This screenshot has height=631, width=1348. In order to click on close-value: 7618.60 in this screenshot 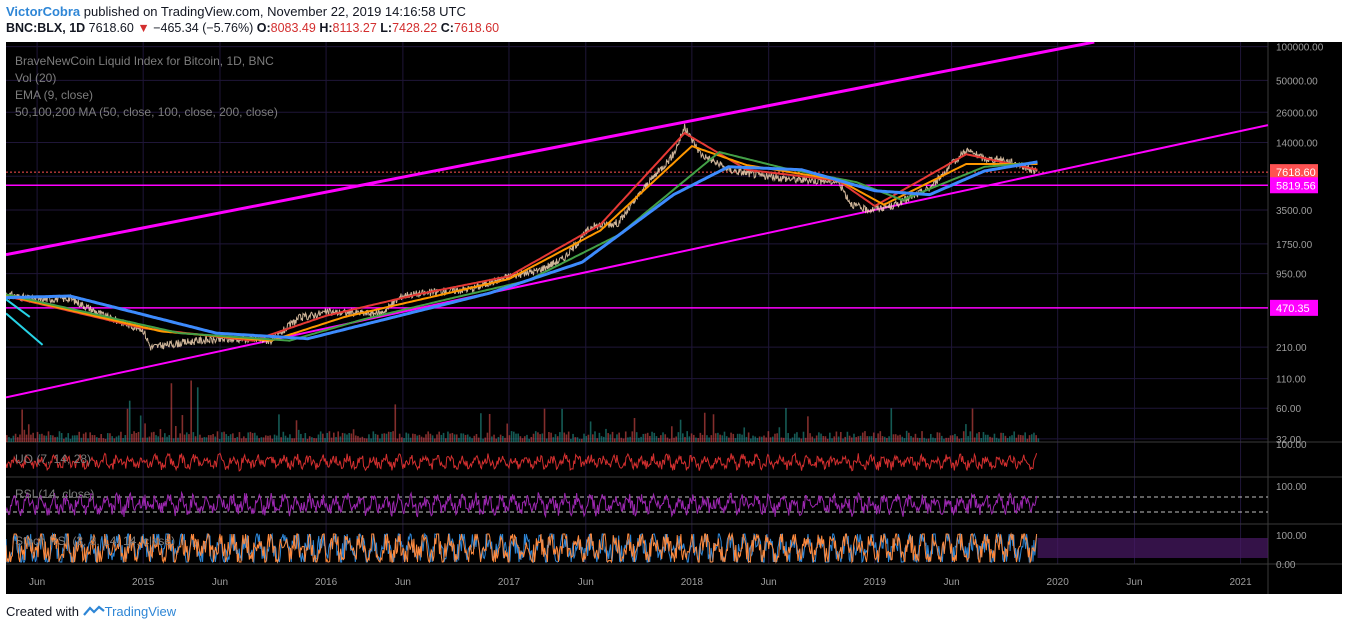, I will do `click(476, 28)`.